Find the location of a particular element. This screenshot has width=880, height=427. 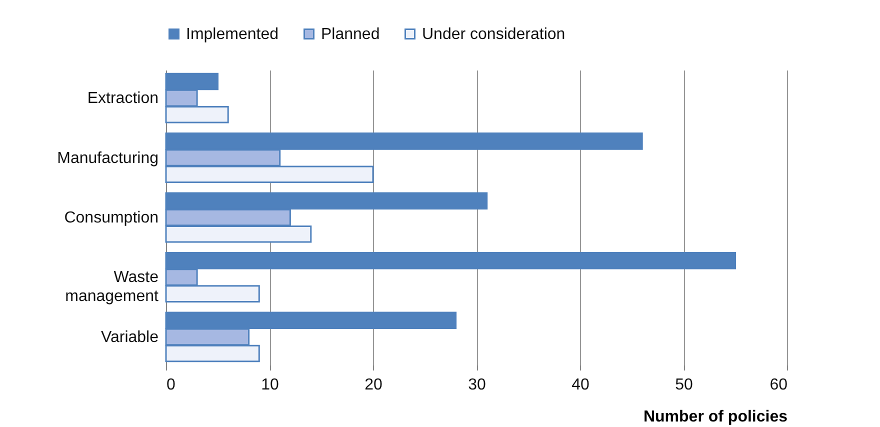

legend-label: Implemented is located at coordinates (232, 34).